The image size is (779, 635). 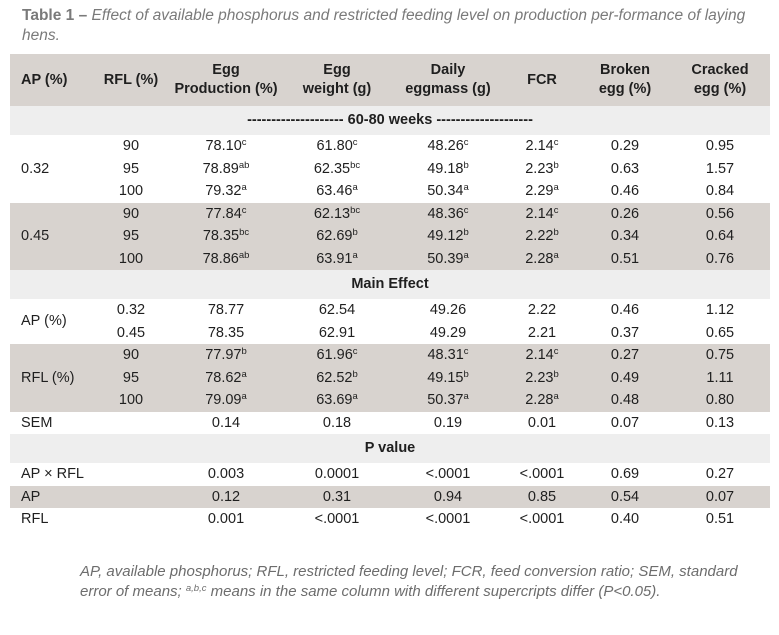 I want to click on header-egg-weight: Egg weight (g), so click(x=337, y=79).